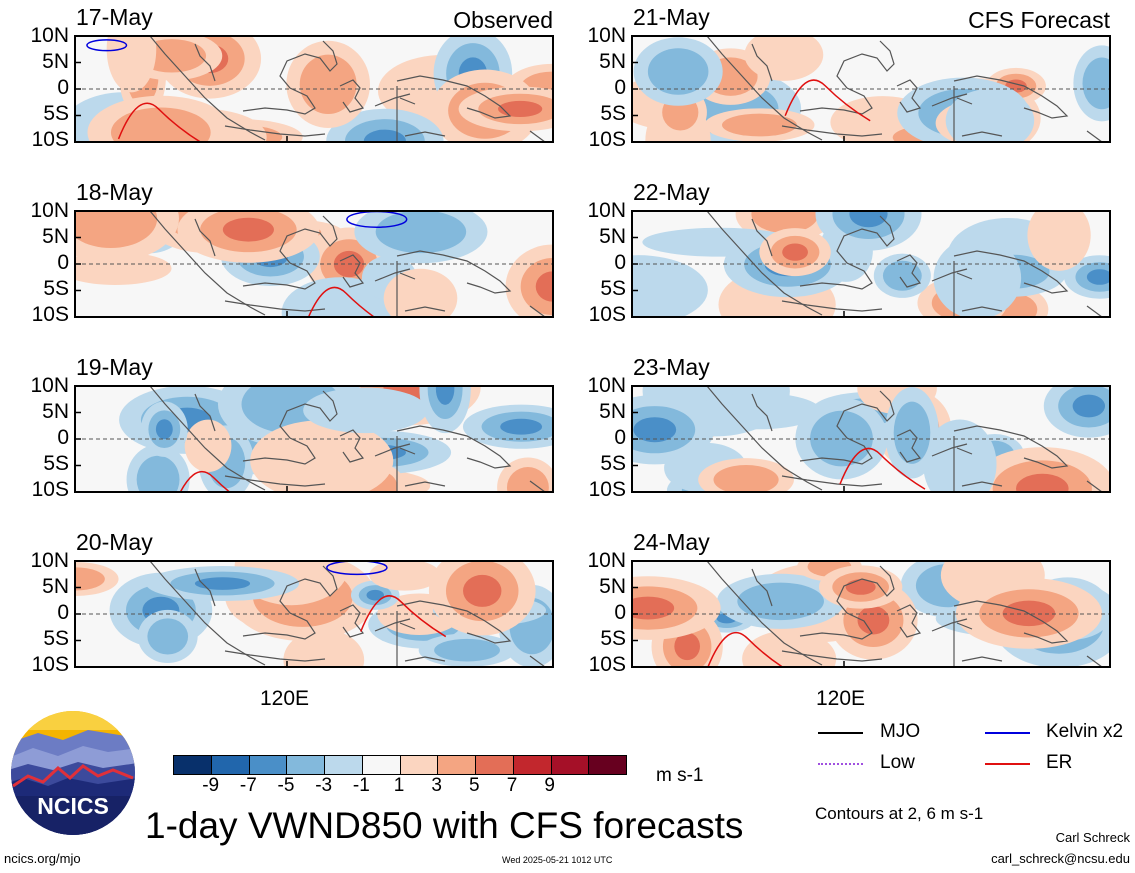  I want to click on map-panel-18-May, so click(314, 264).